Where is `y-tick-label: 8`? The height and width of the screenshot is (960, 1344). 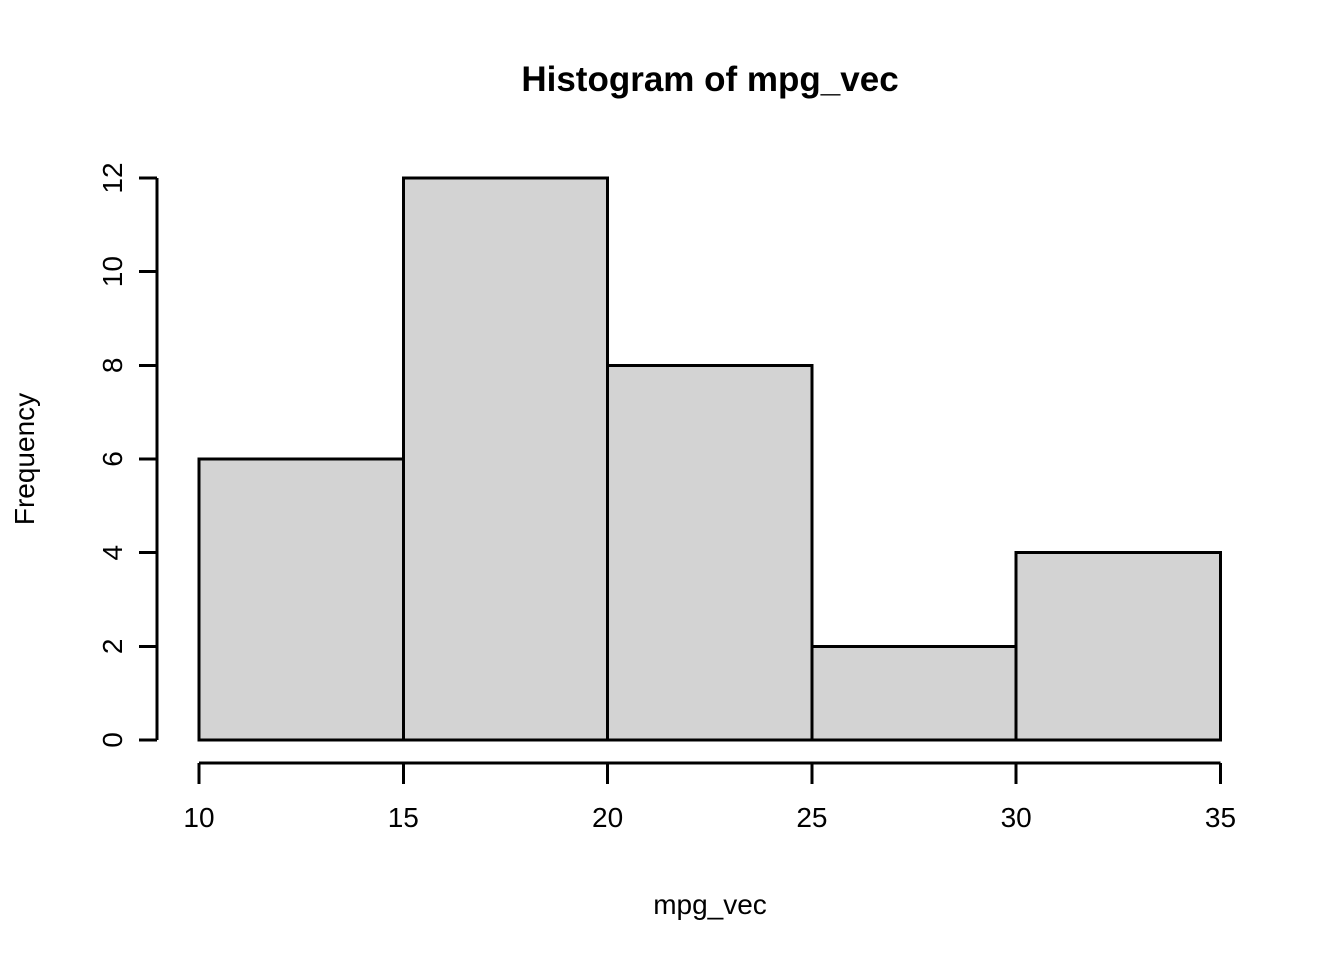 y-tick-label: 8 is located at coordinates (112, 366).